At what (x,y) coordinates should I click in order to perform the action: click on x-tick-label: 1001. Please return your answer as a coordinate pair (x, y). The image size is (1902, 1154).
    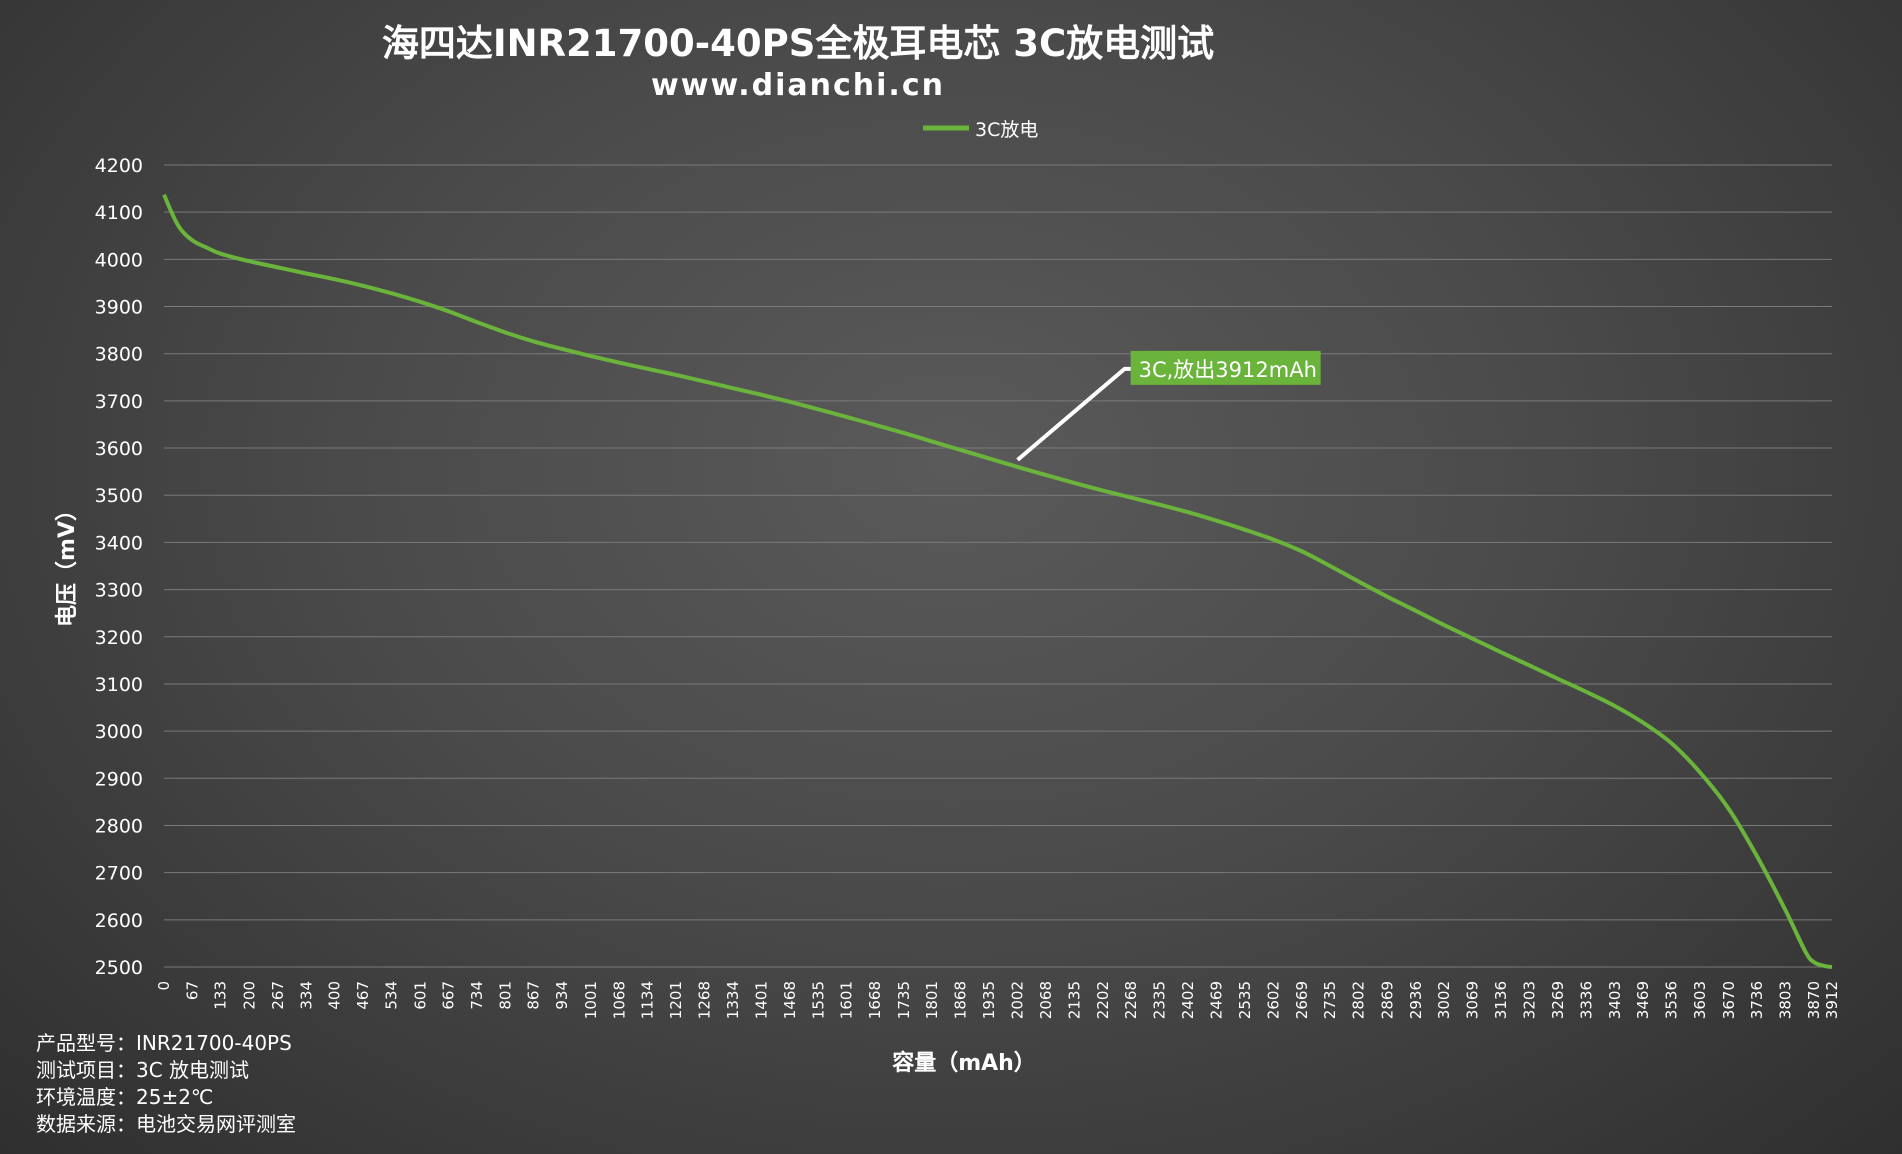
    Looking at the image, I should click on (591, 1000).